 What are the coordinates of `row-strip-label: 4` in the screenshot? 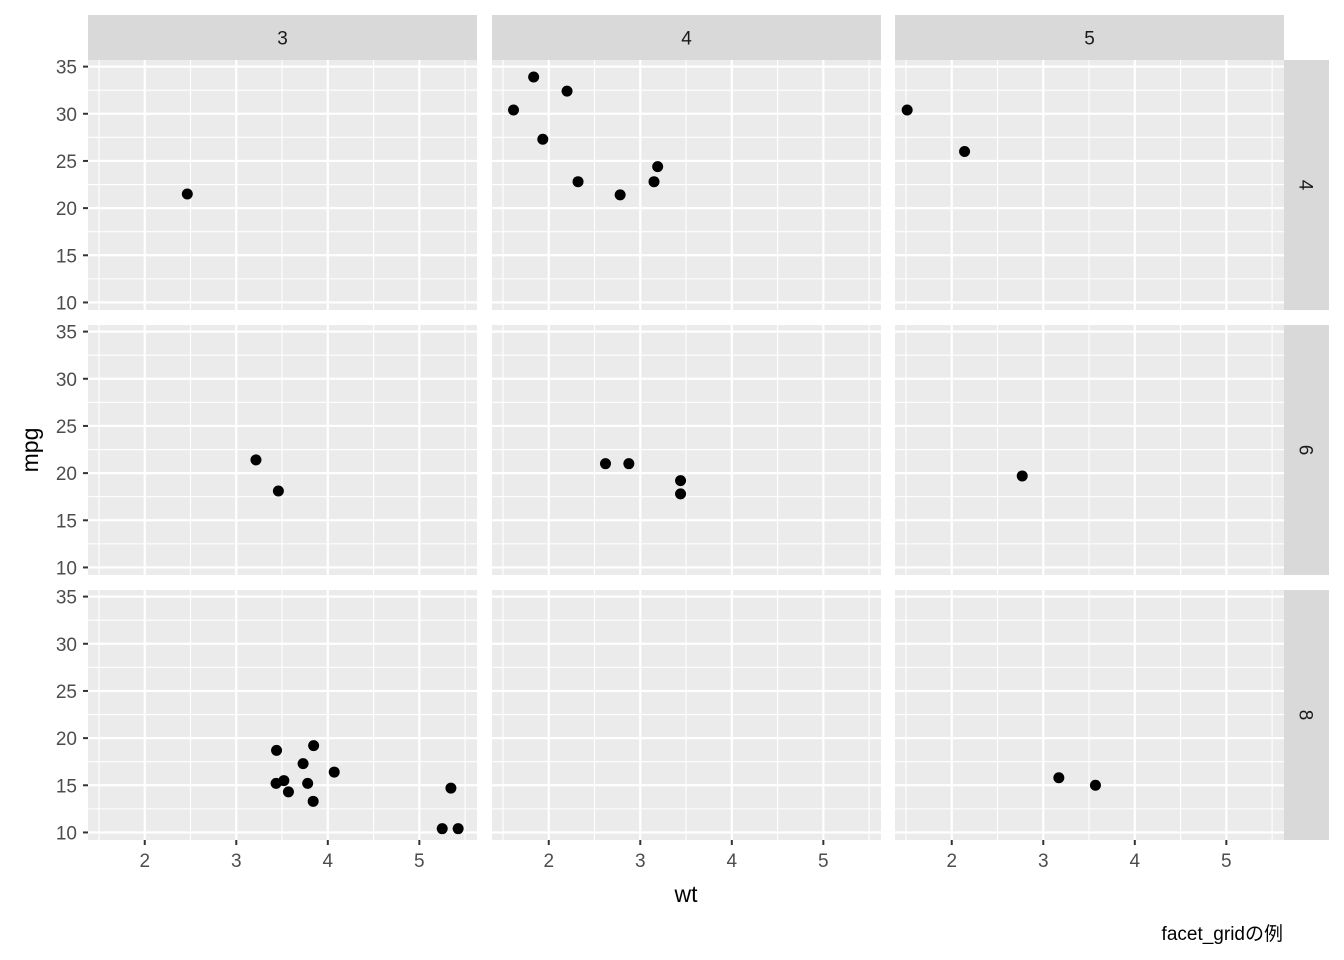 It's located at (1305, 185).